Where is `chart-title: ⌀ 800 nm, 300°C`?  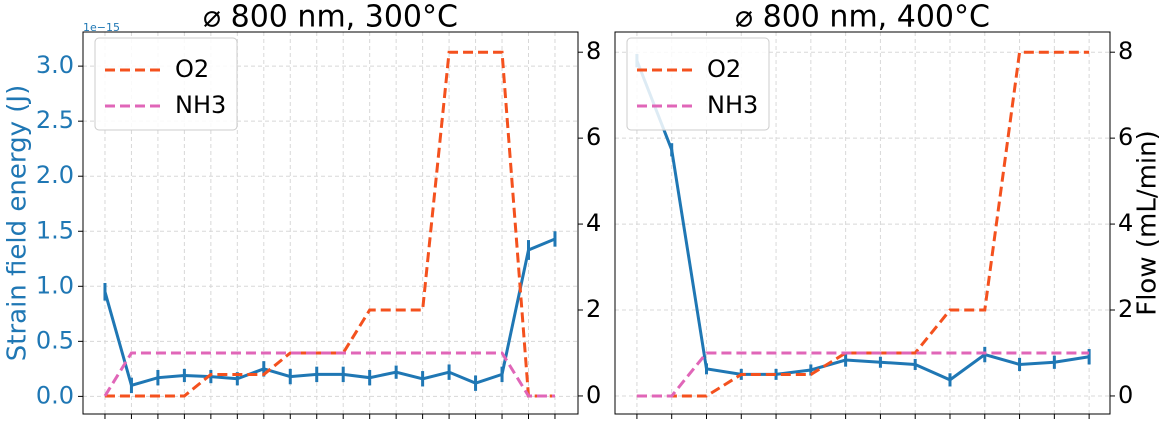
chart-title: ⌀ 800 nm, 300°C is located at coordinates (330, 17).